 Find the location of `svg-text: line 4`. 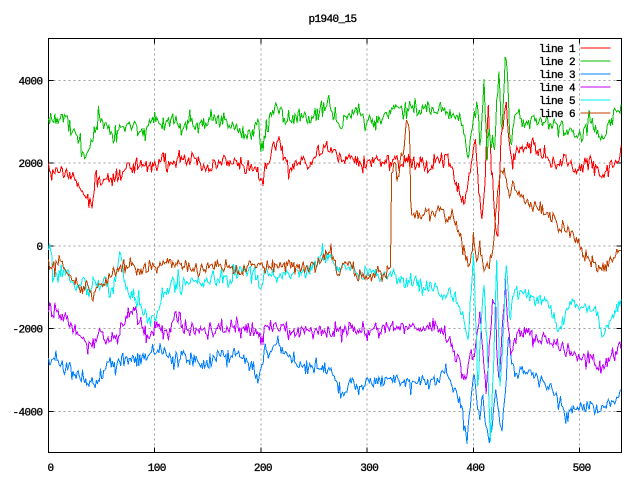

svg-text: line 4 is located at coordinates (557, 89).